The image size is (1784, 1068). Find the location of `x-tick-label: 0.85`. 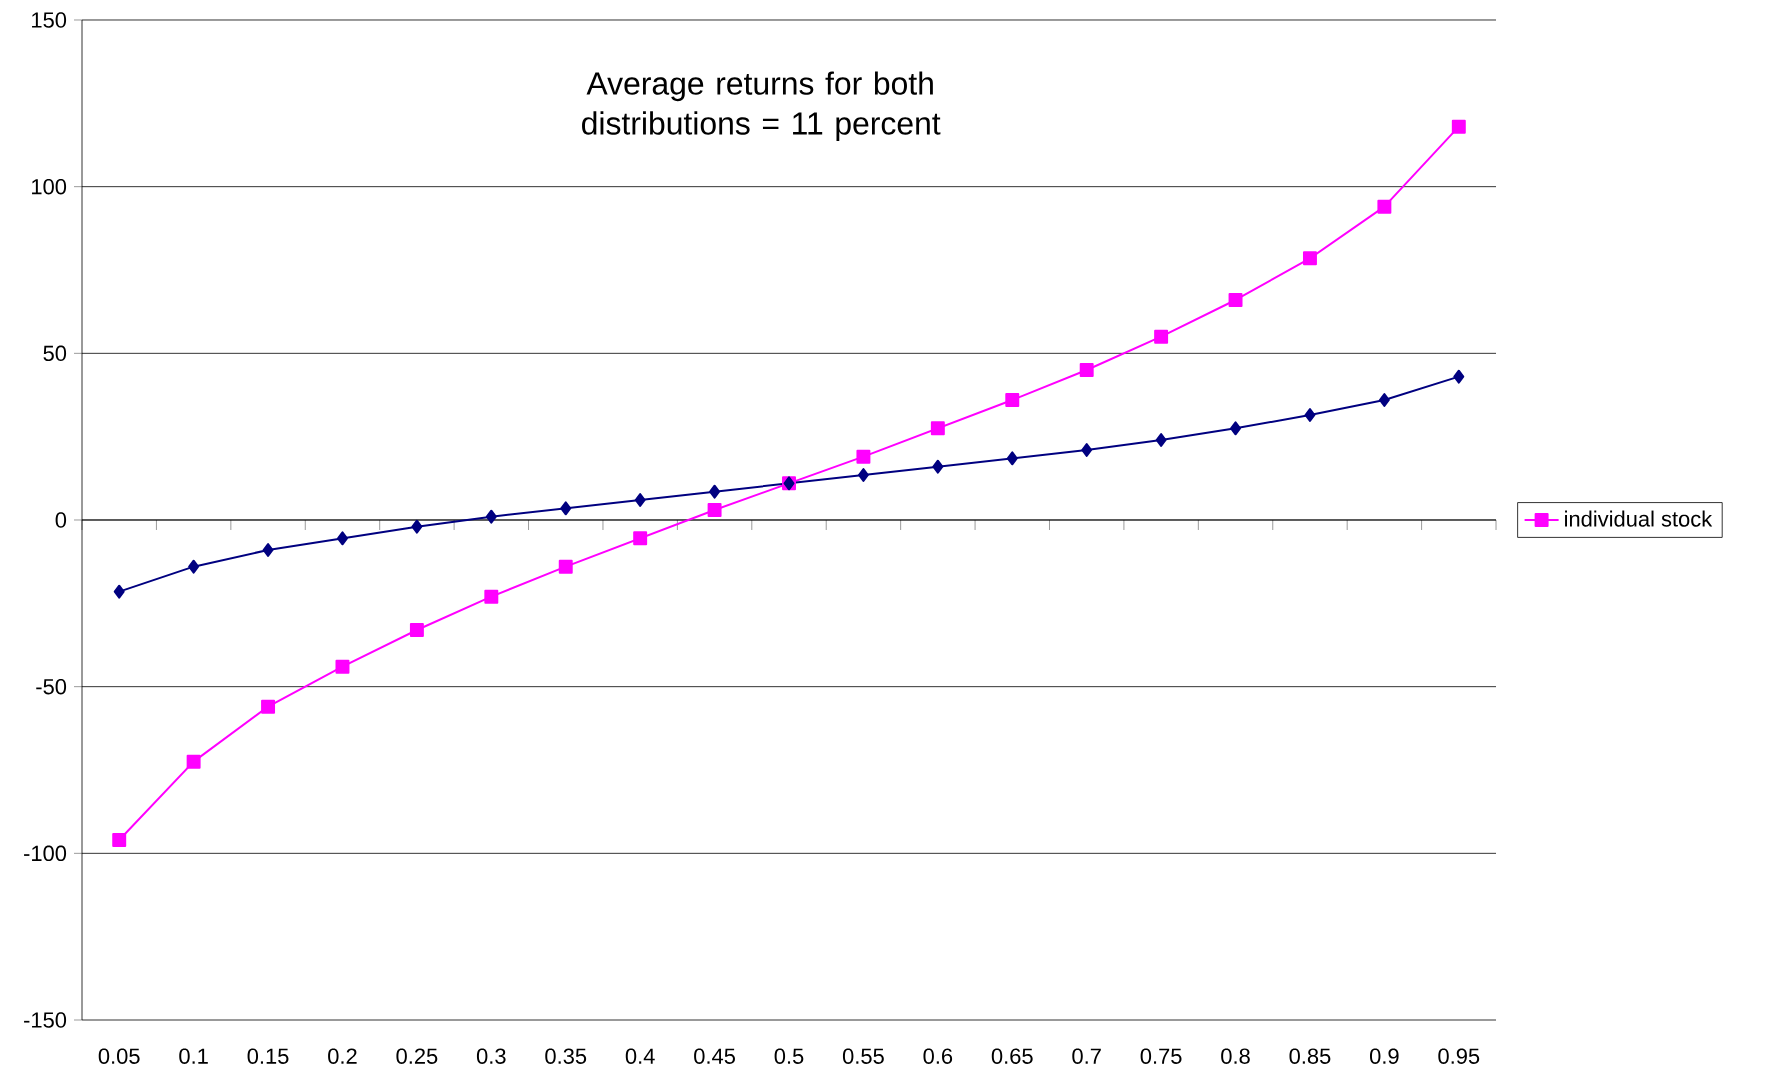

x-tick-label: 0.85 is located at coordinates (1310, 1056).